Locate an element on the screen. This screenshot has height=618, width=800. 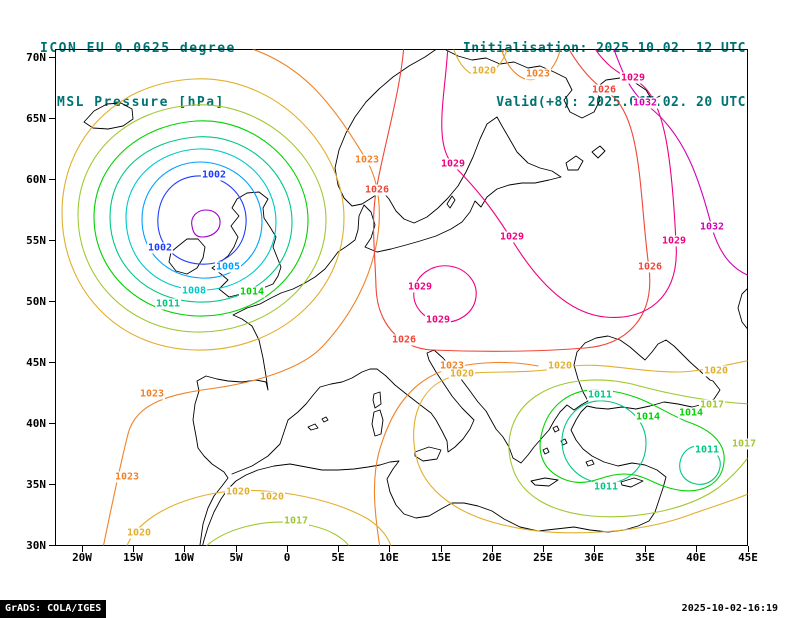
lat-tick-label: 55N is located at coordinates (36, 240).